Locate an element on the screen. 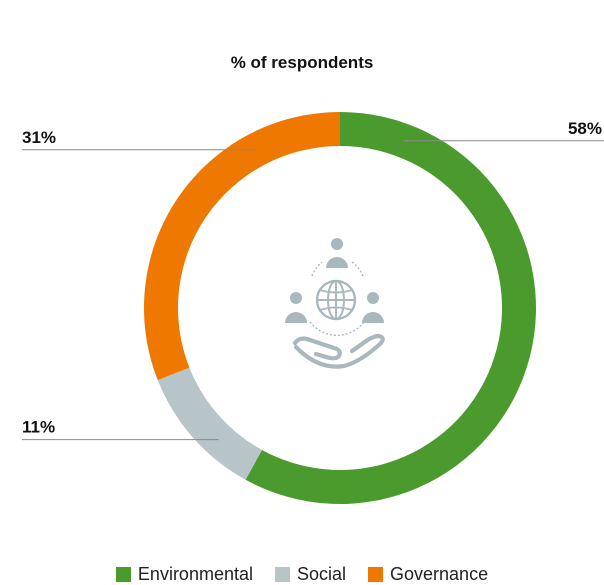 Image resolution: width=604 pixels, height=585 pixels. globe-people-hand-icon is located at coordinates (335, 303).